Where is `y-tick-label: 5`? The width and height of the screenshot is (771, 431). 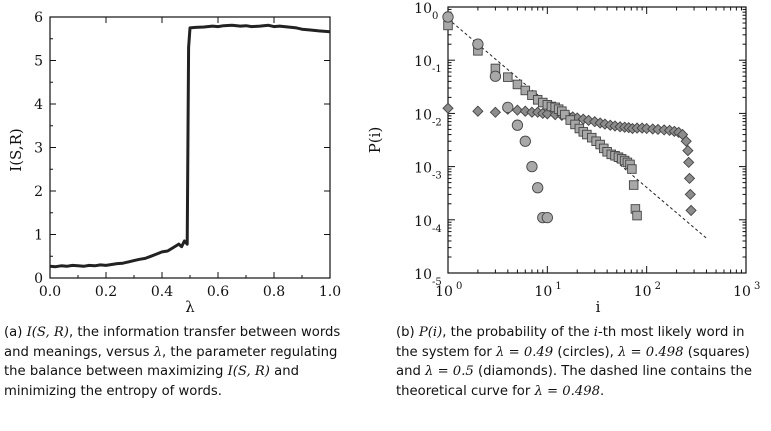
y-tick-label: 5 is located at coordinates (38, 62).